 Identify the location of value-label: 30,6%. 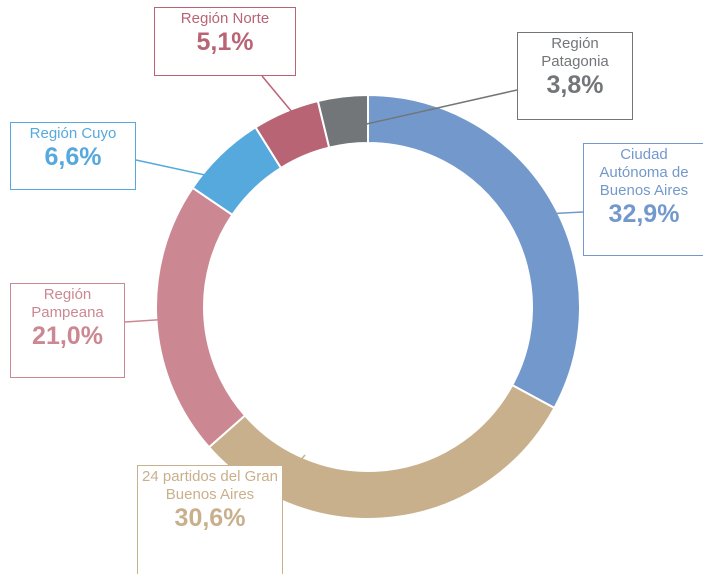
(210, 518).